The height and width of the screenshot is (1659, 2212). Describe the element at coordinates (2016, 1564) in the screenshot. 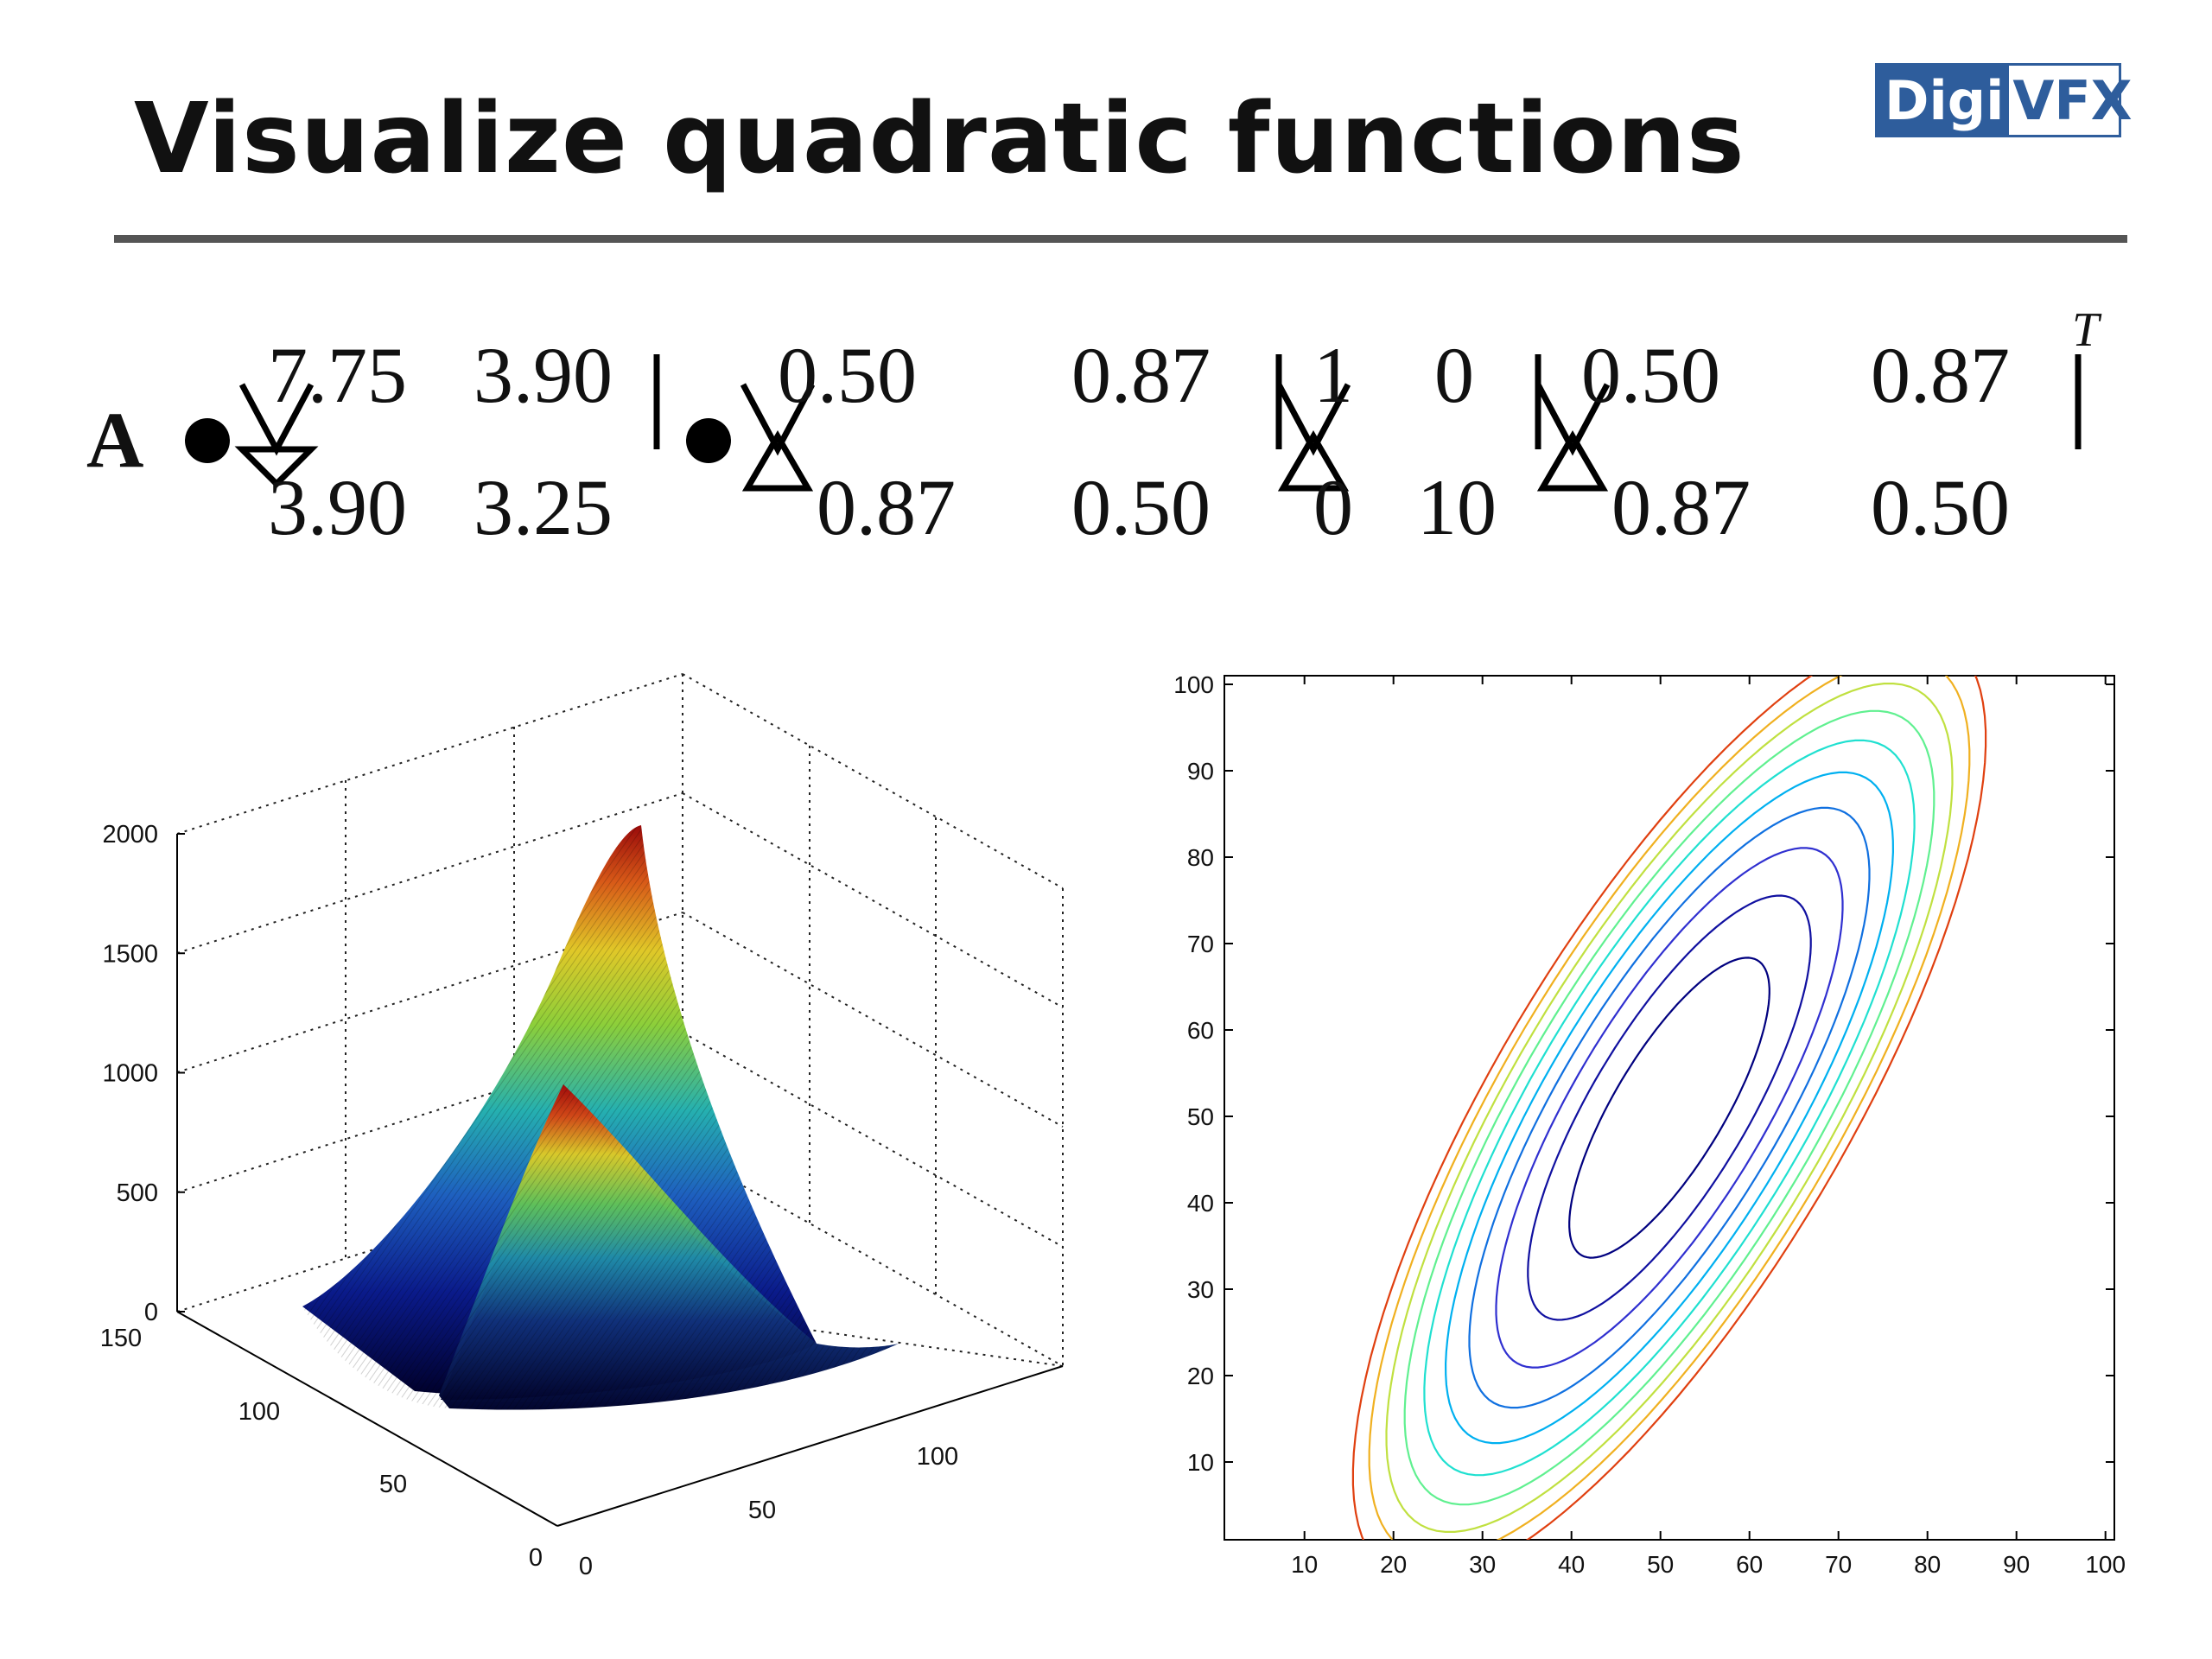

I see `x-tick-label: 90` at that location.